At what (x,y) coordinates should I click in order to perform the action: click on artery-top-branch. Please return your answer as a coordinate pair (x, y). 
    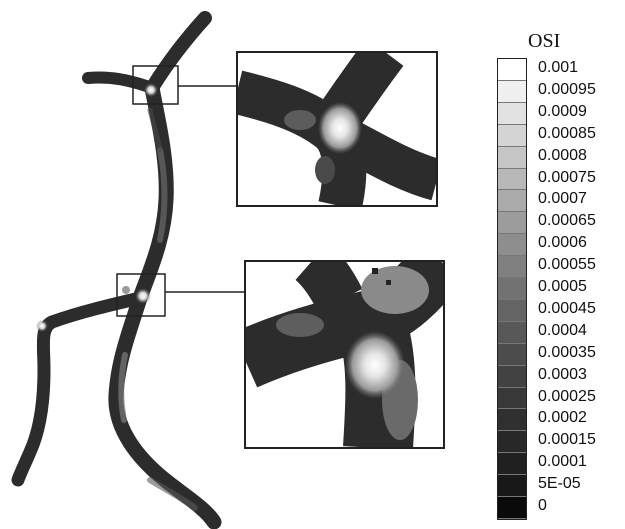
    Looking at the image, I should click on (178, 53).